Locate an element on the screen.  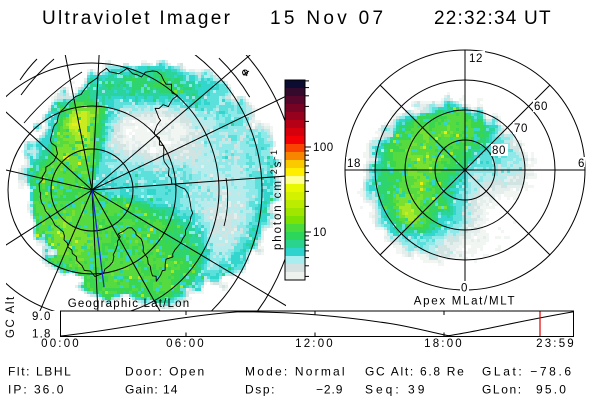
svg-text: 22:32:34 UT is located at coordinates (493, 18).